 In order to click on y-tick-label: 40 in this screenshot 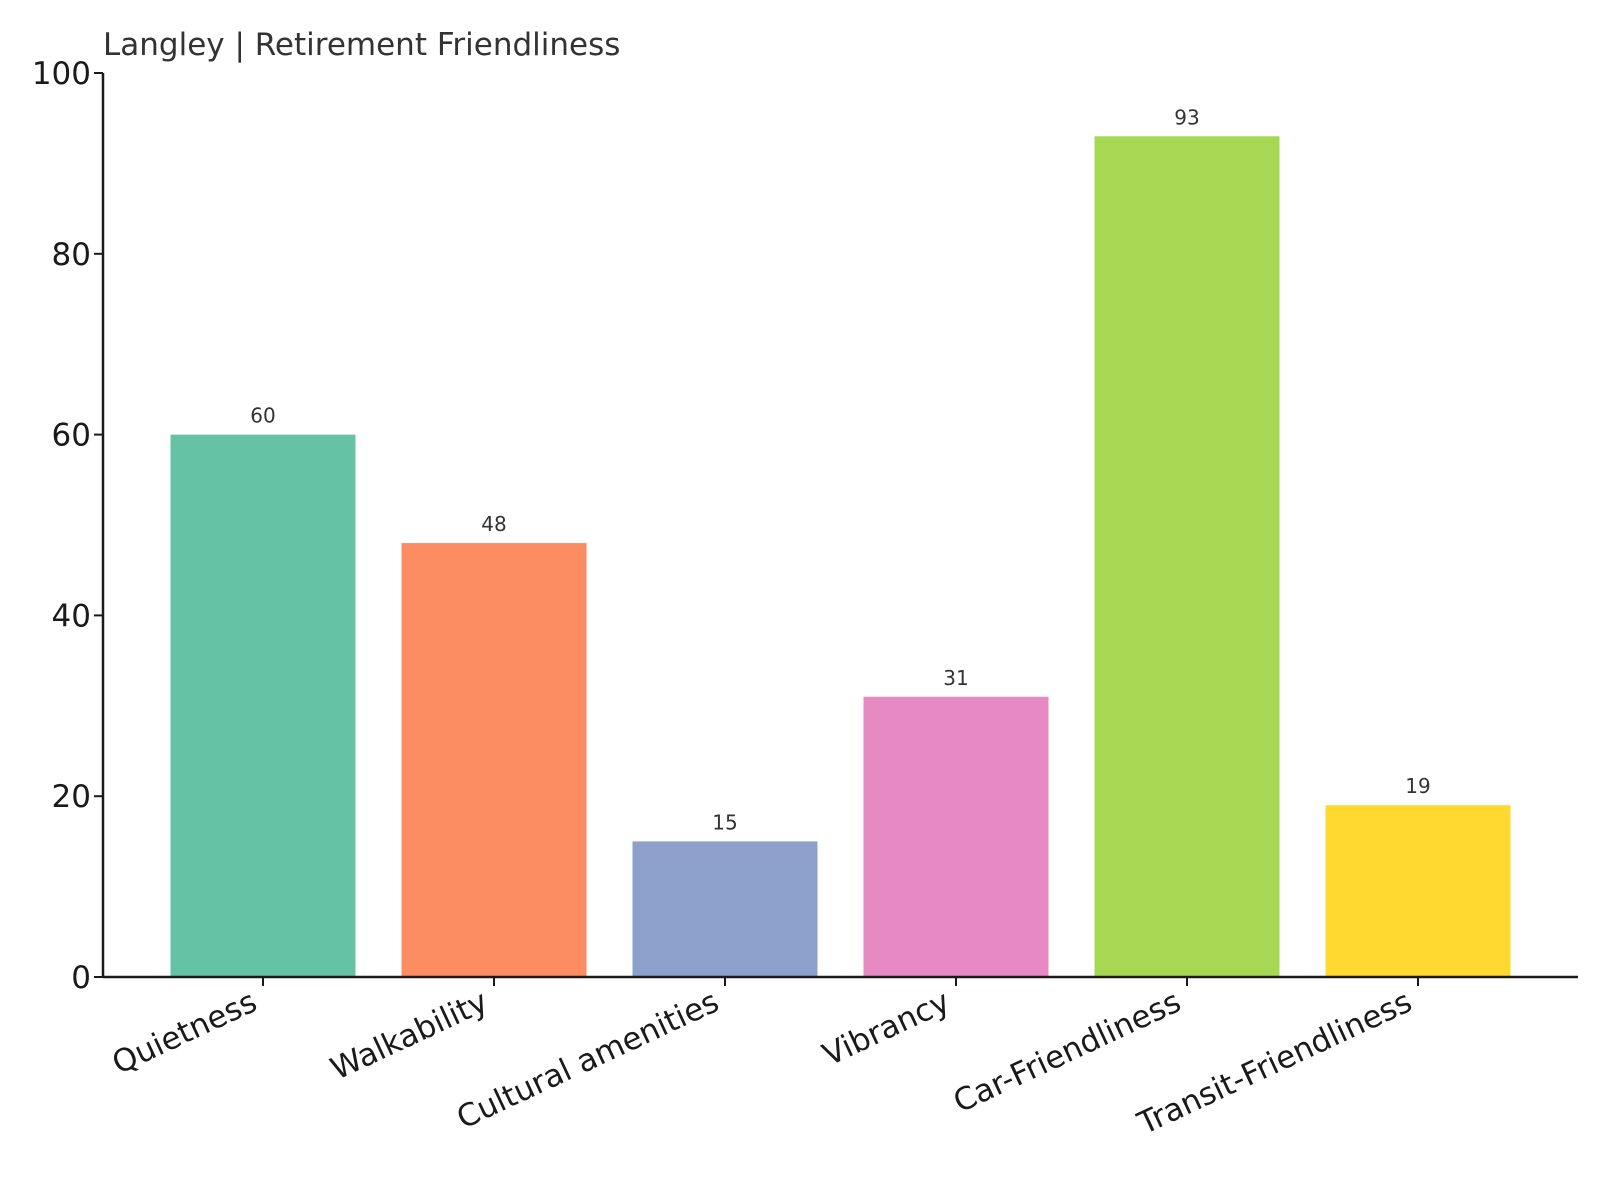, I will do `click(71, 616)`.